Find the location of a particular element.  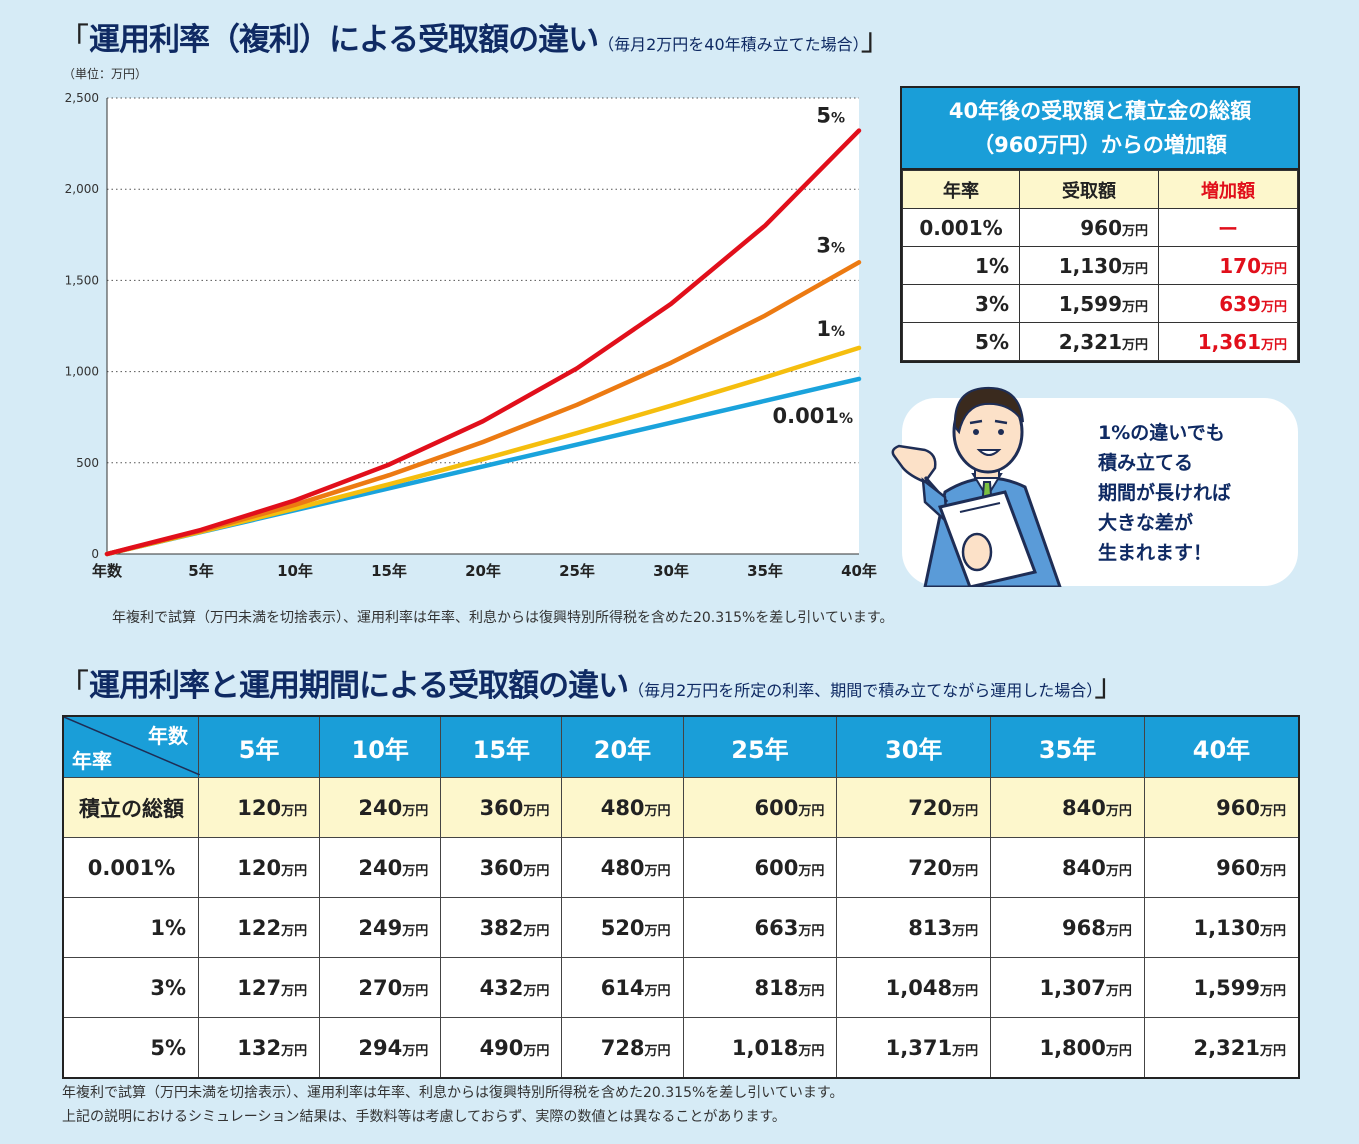

summary-row: 0.001% 960万円ー is located at coordinates (1100, 227).